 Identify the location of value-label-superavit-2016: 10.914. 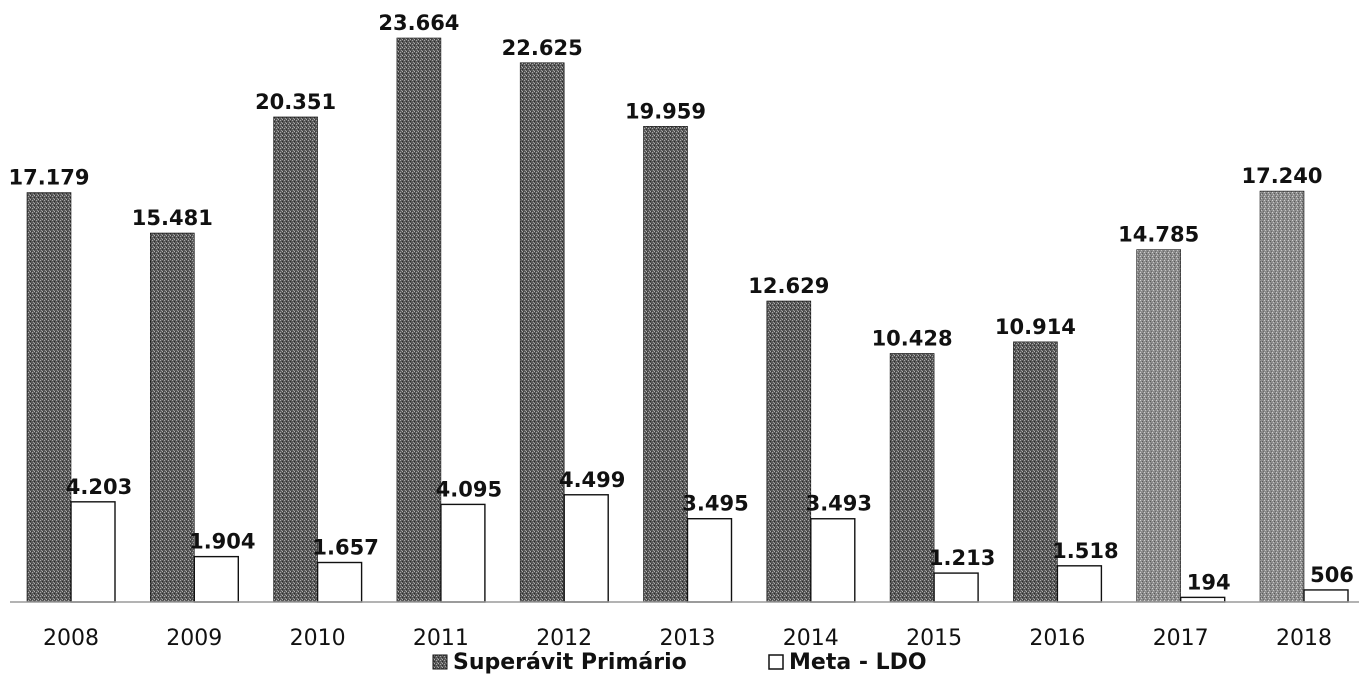
(1035, 327).